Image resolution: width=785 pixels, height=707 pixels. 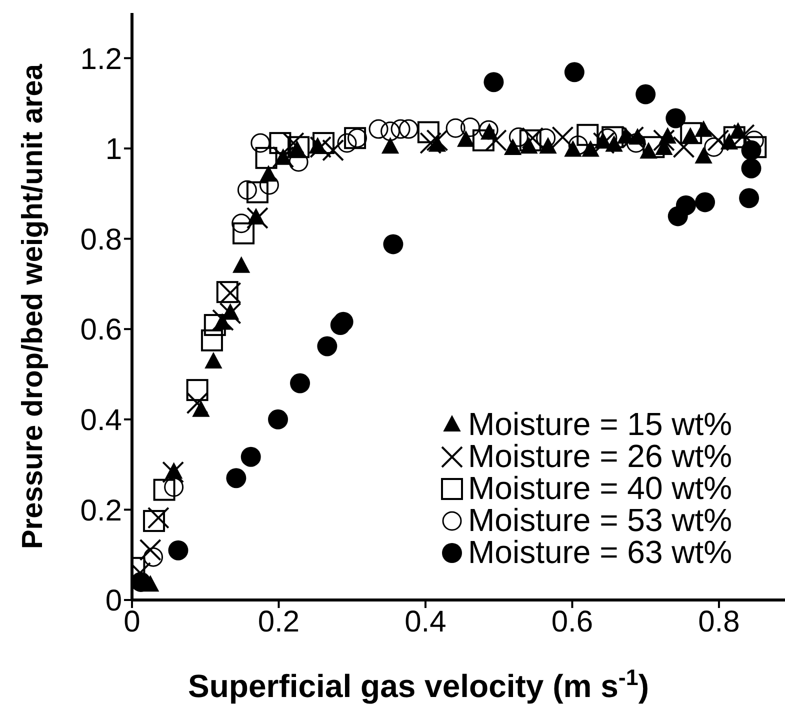 I want to click on y-tick-label: 0.2, so click(x=101, y=511).